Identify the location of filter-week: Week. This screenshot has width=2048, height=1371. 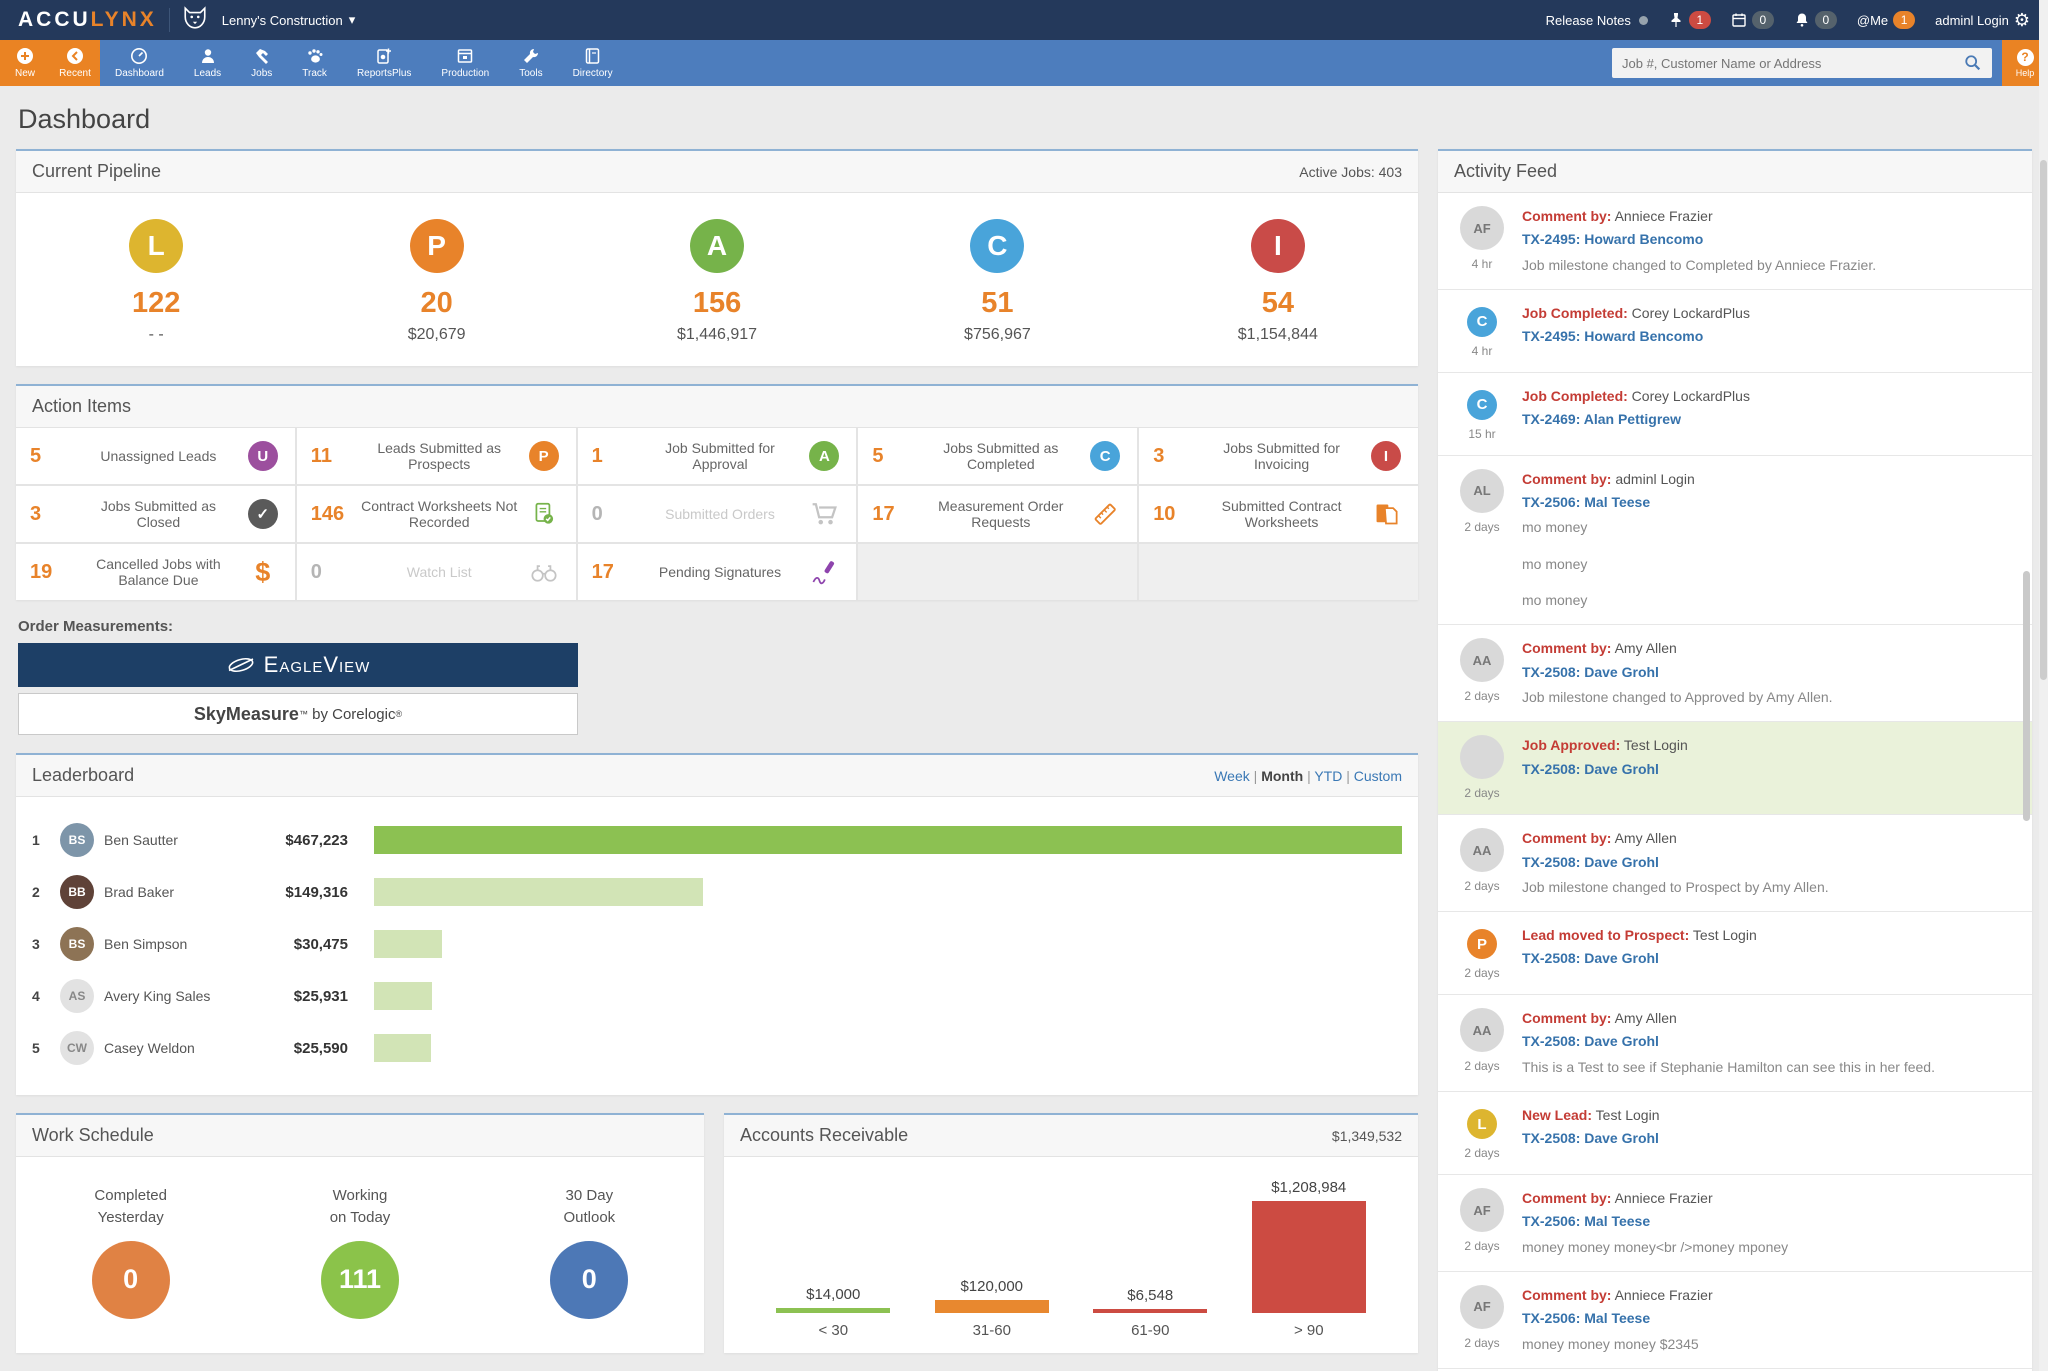
(1232, 775).